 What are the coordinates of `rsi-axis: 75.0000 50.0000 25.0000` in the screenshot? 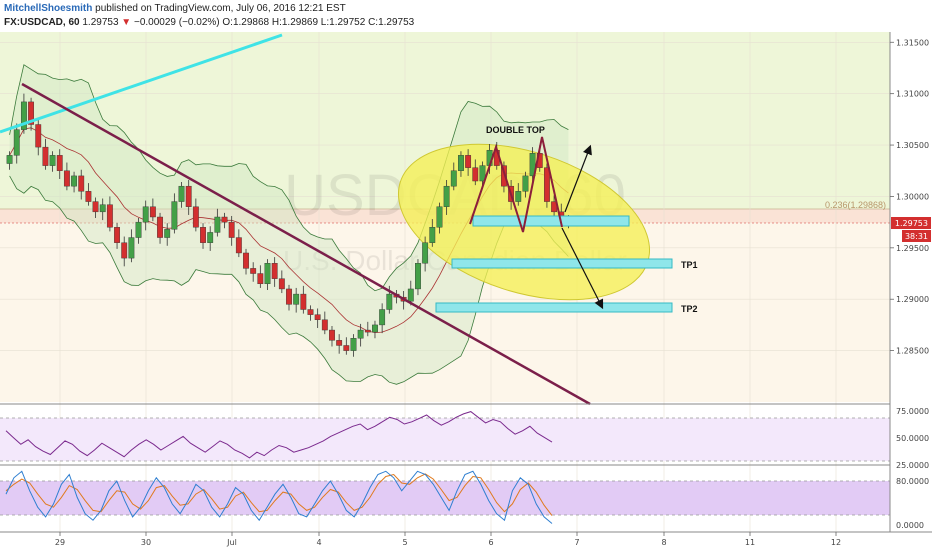 It's located at (912, 438).